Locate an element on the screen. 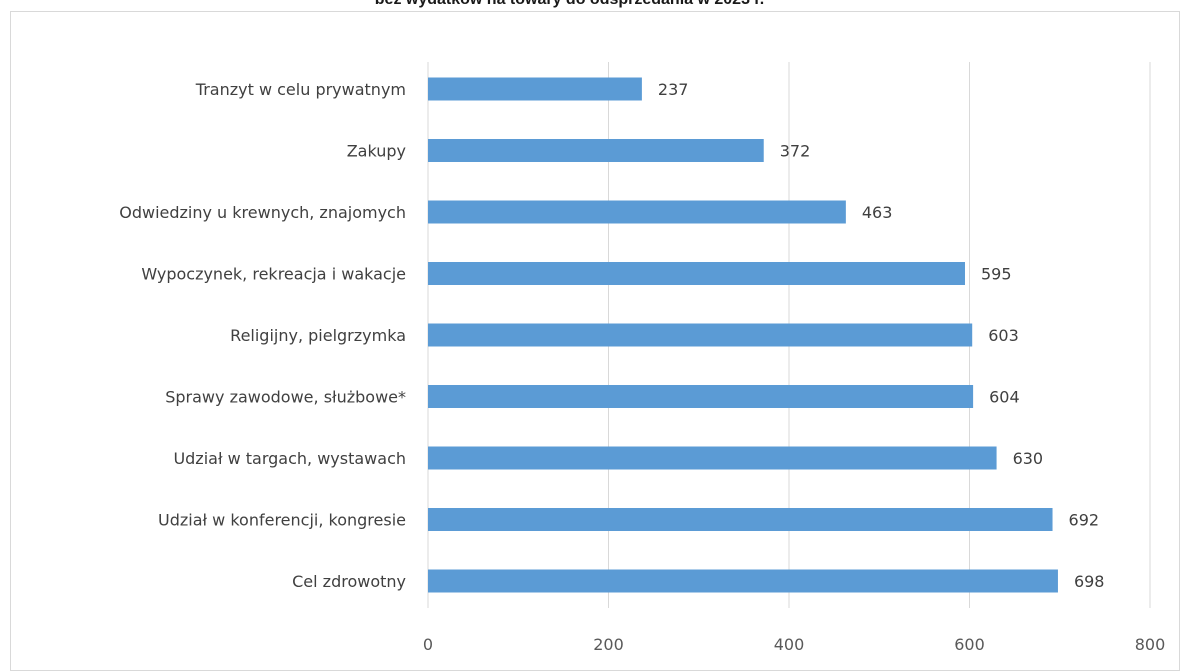 The height and width of the screenshot is (671, 1182). data-label: 237 is located at coordinates (673, 89).